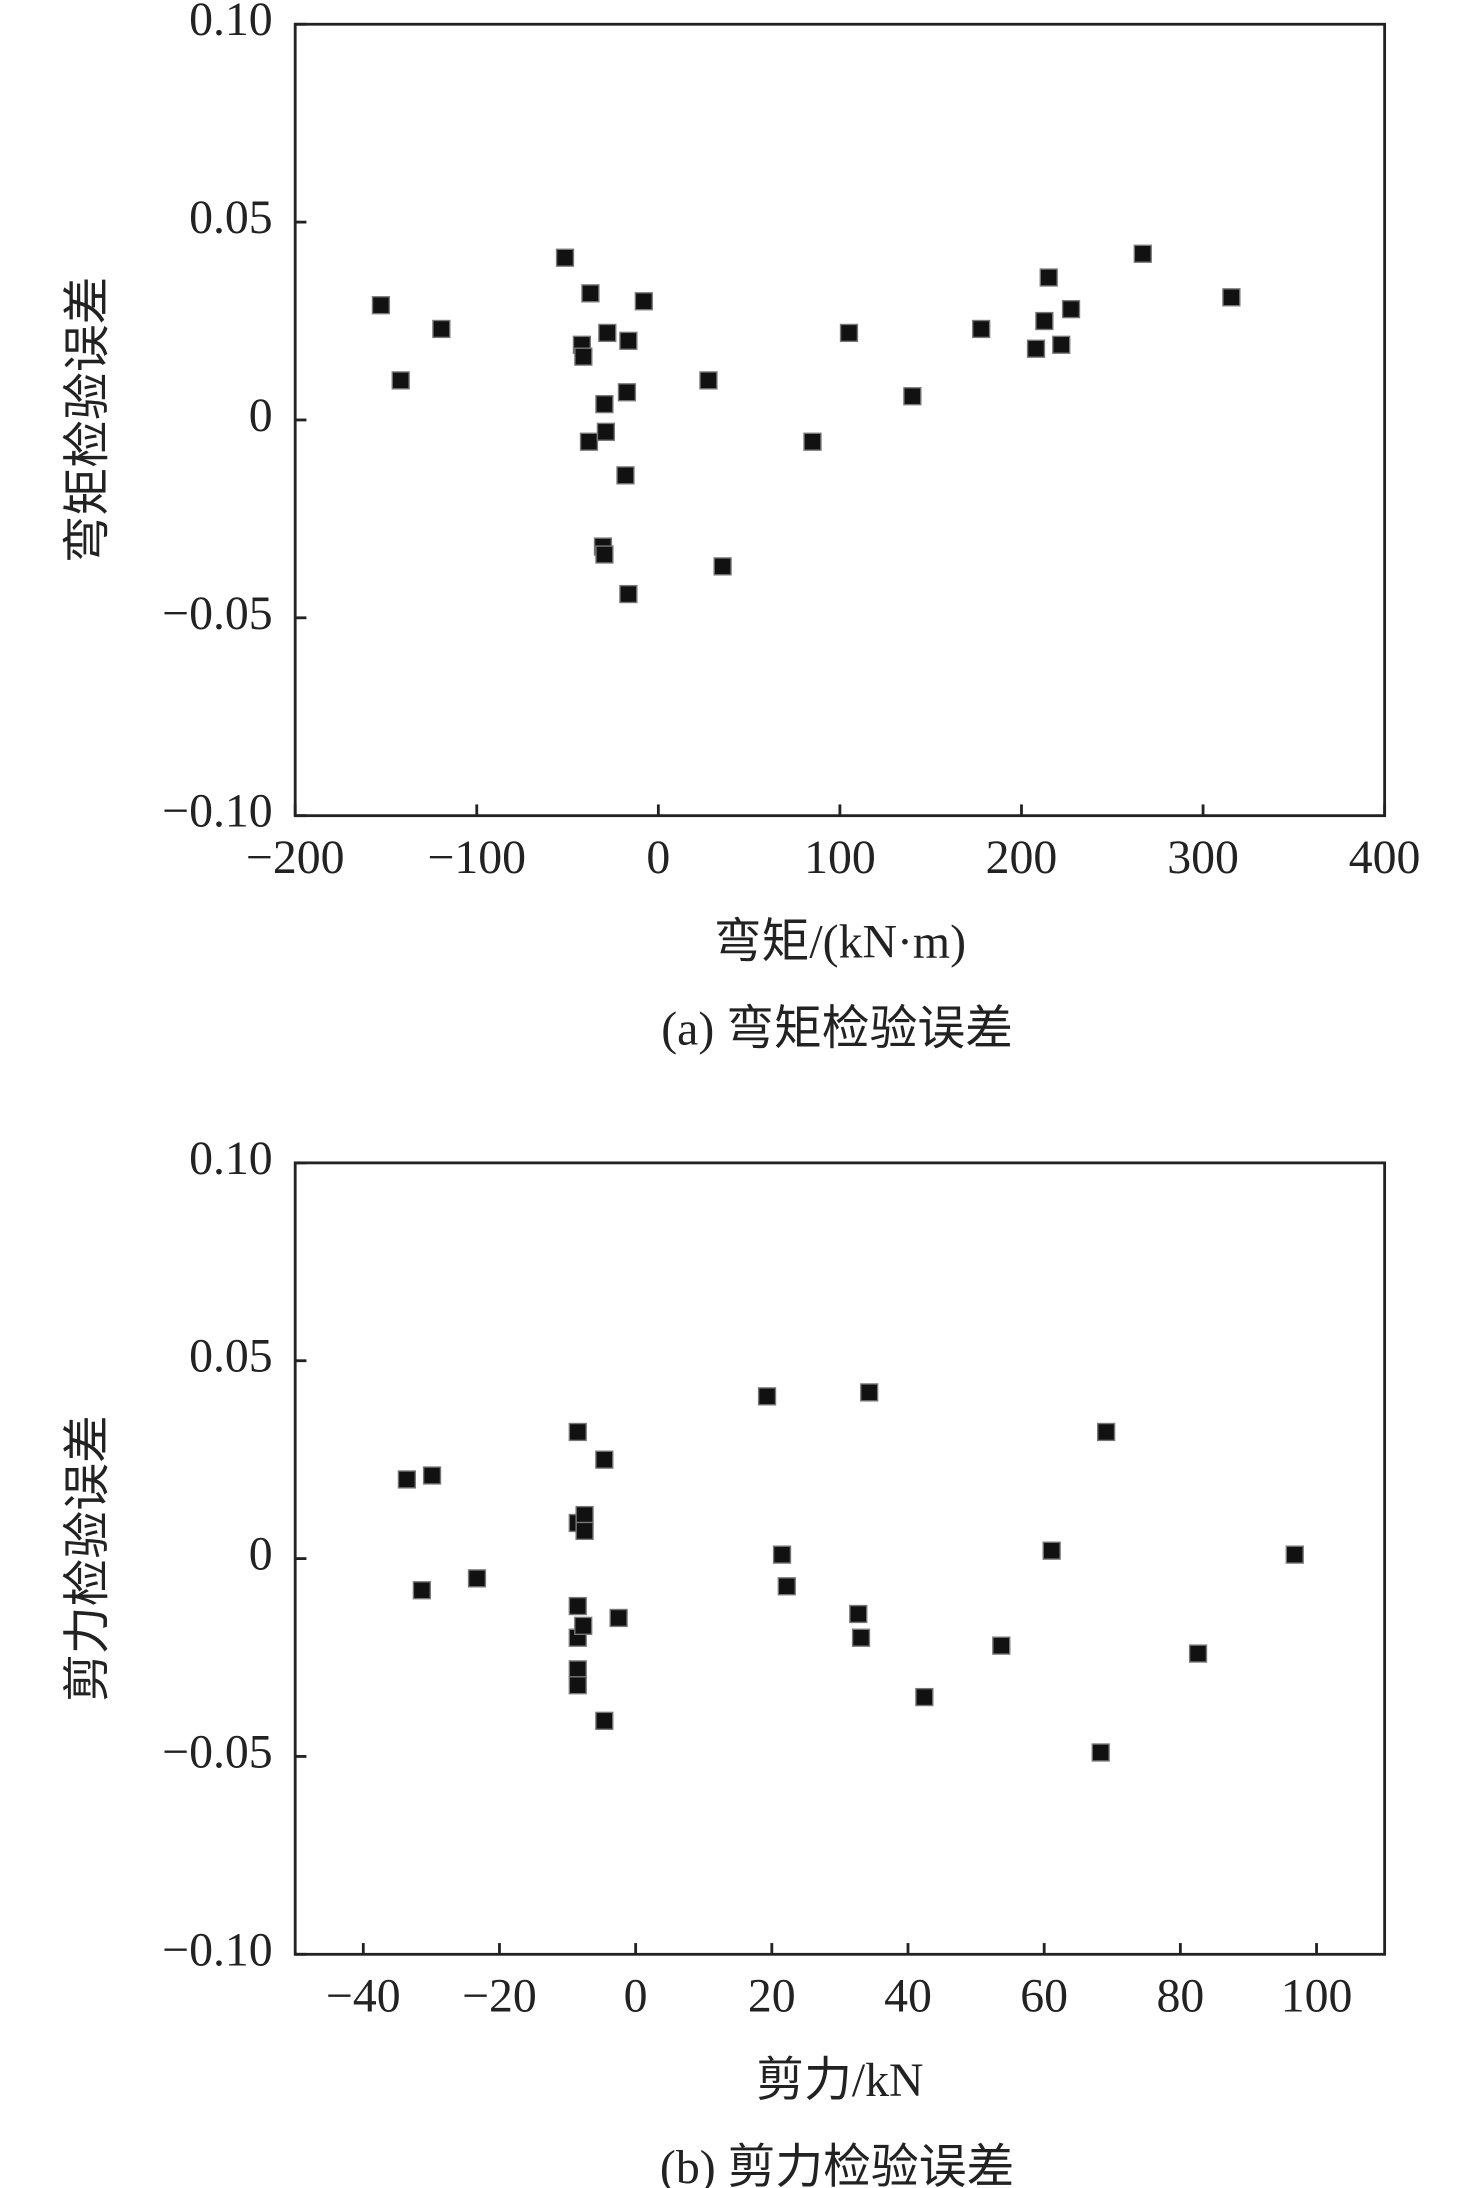 The image size is (1476, 2188). What do you see at coordinates (1385, 857) in the screenshot?
I see `x-tick-label: 400` at bounding box center [1385, 857].